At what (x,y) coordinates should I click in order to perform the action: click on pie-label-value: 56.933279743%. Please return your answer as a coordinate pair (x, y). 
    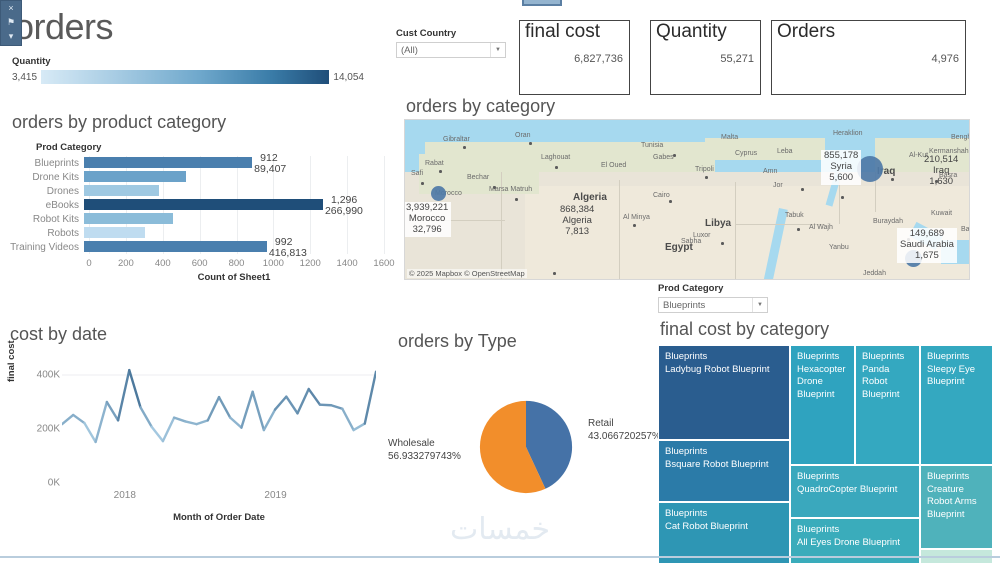
    Looking at the image, I should click on (424, 456).